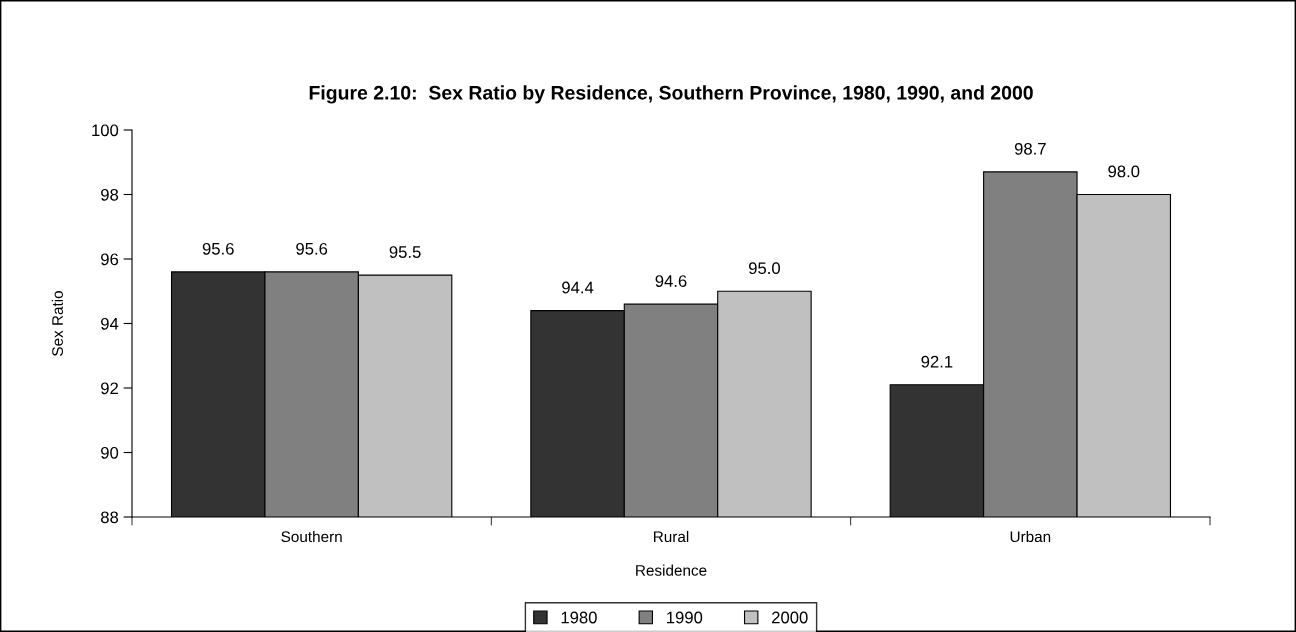  Describe the element at coordinates (1030, 536) in the screenshot. I see `x-tick-label: Urban` at that location.